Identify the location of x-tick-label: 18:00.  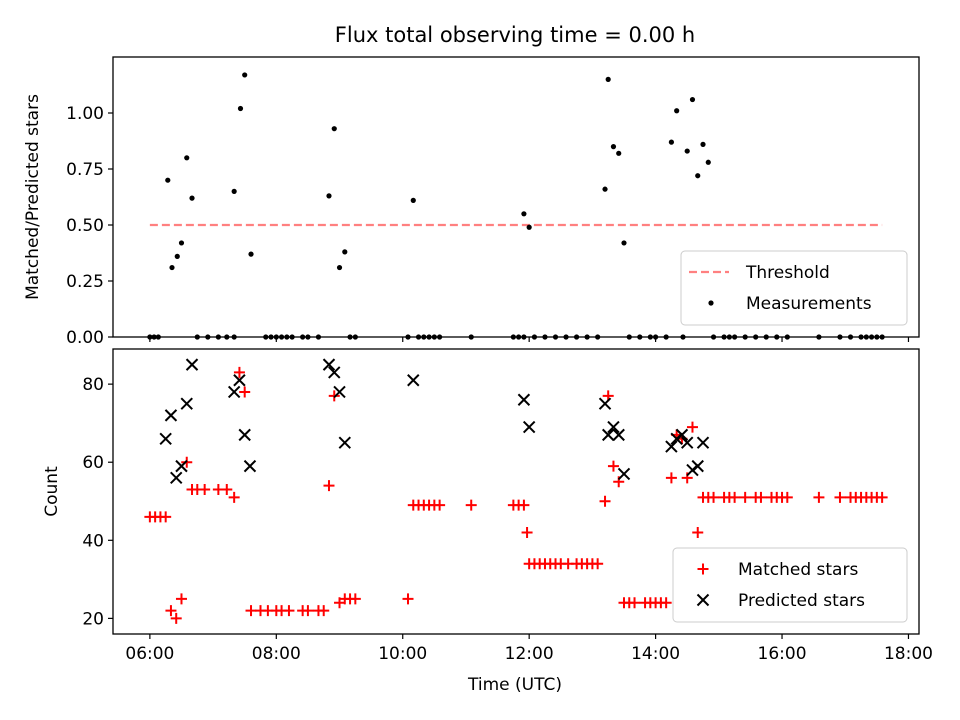
(908, 654).